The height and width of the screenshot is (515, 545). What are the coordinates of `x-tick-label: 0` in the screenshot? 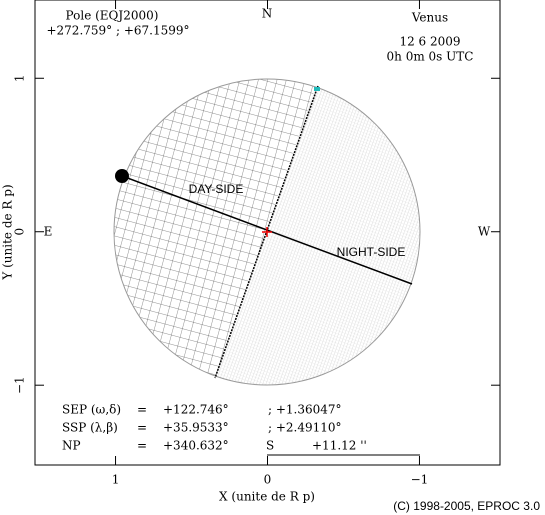 It's located at (268, 480).